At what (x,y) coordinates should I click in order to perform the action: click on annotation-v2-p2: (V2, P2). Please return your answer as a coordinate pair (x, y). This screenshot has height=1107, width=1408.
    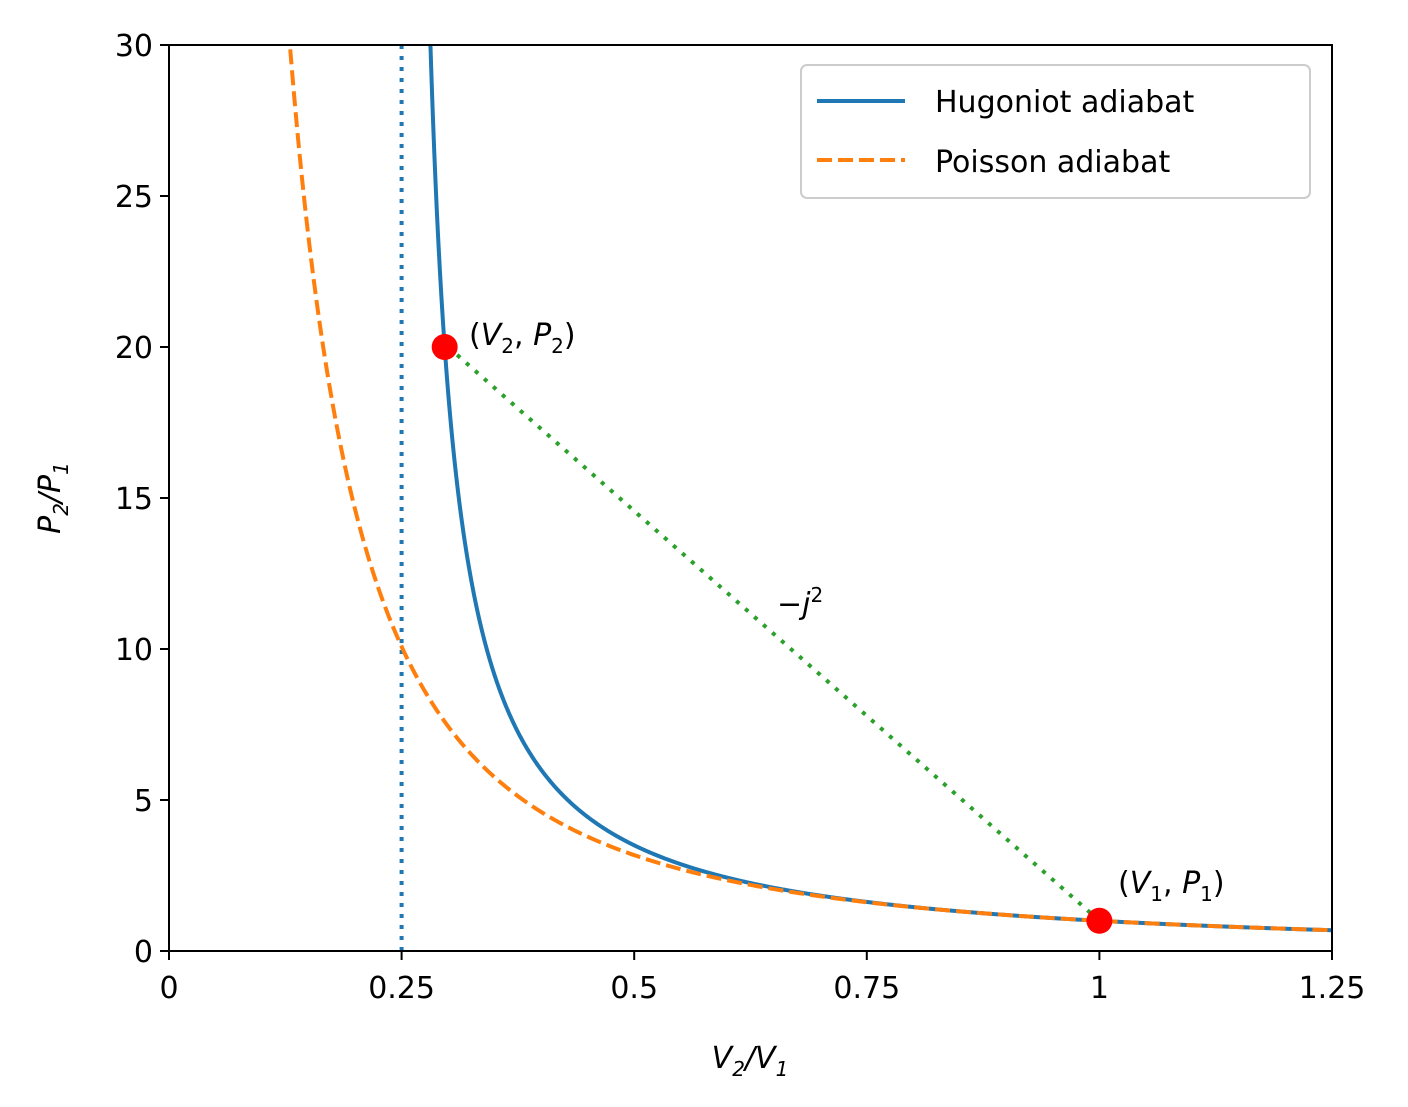
    Looking at the image, I should click on (522, 338).